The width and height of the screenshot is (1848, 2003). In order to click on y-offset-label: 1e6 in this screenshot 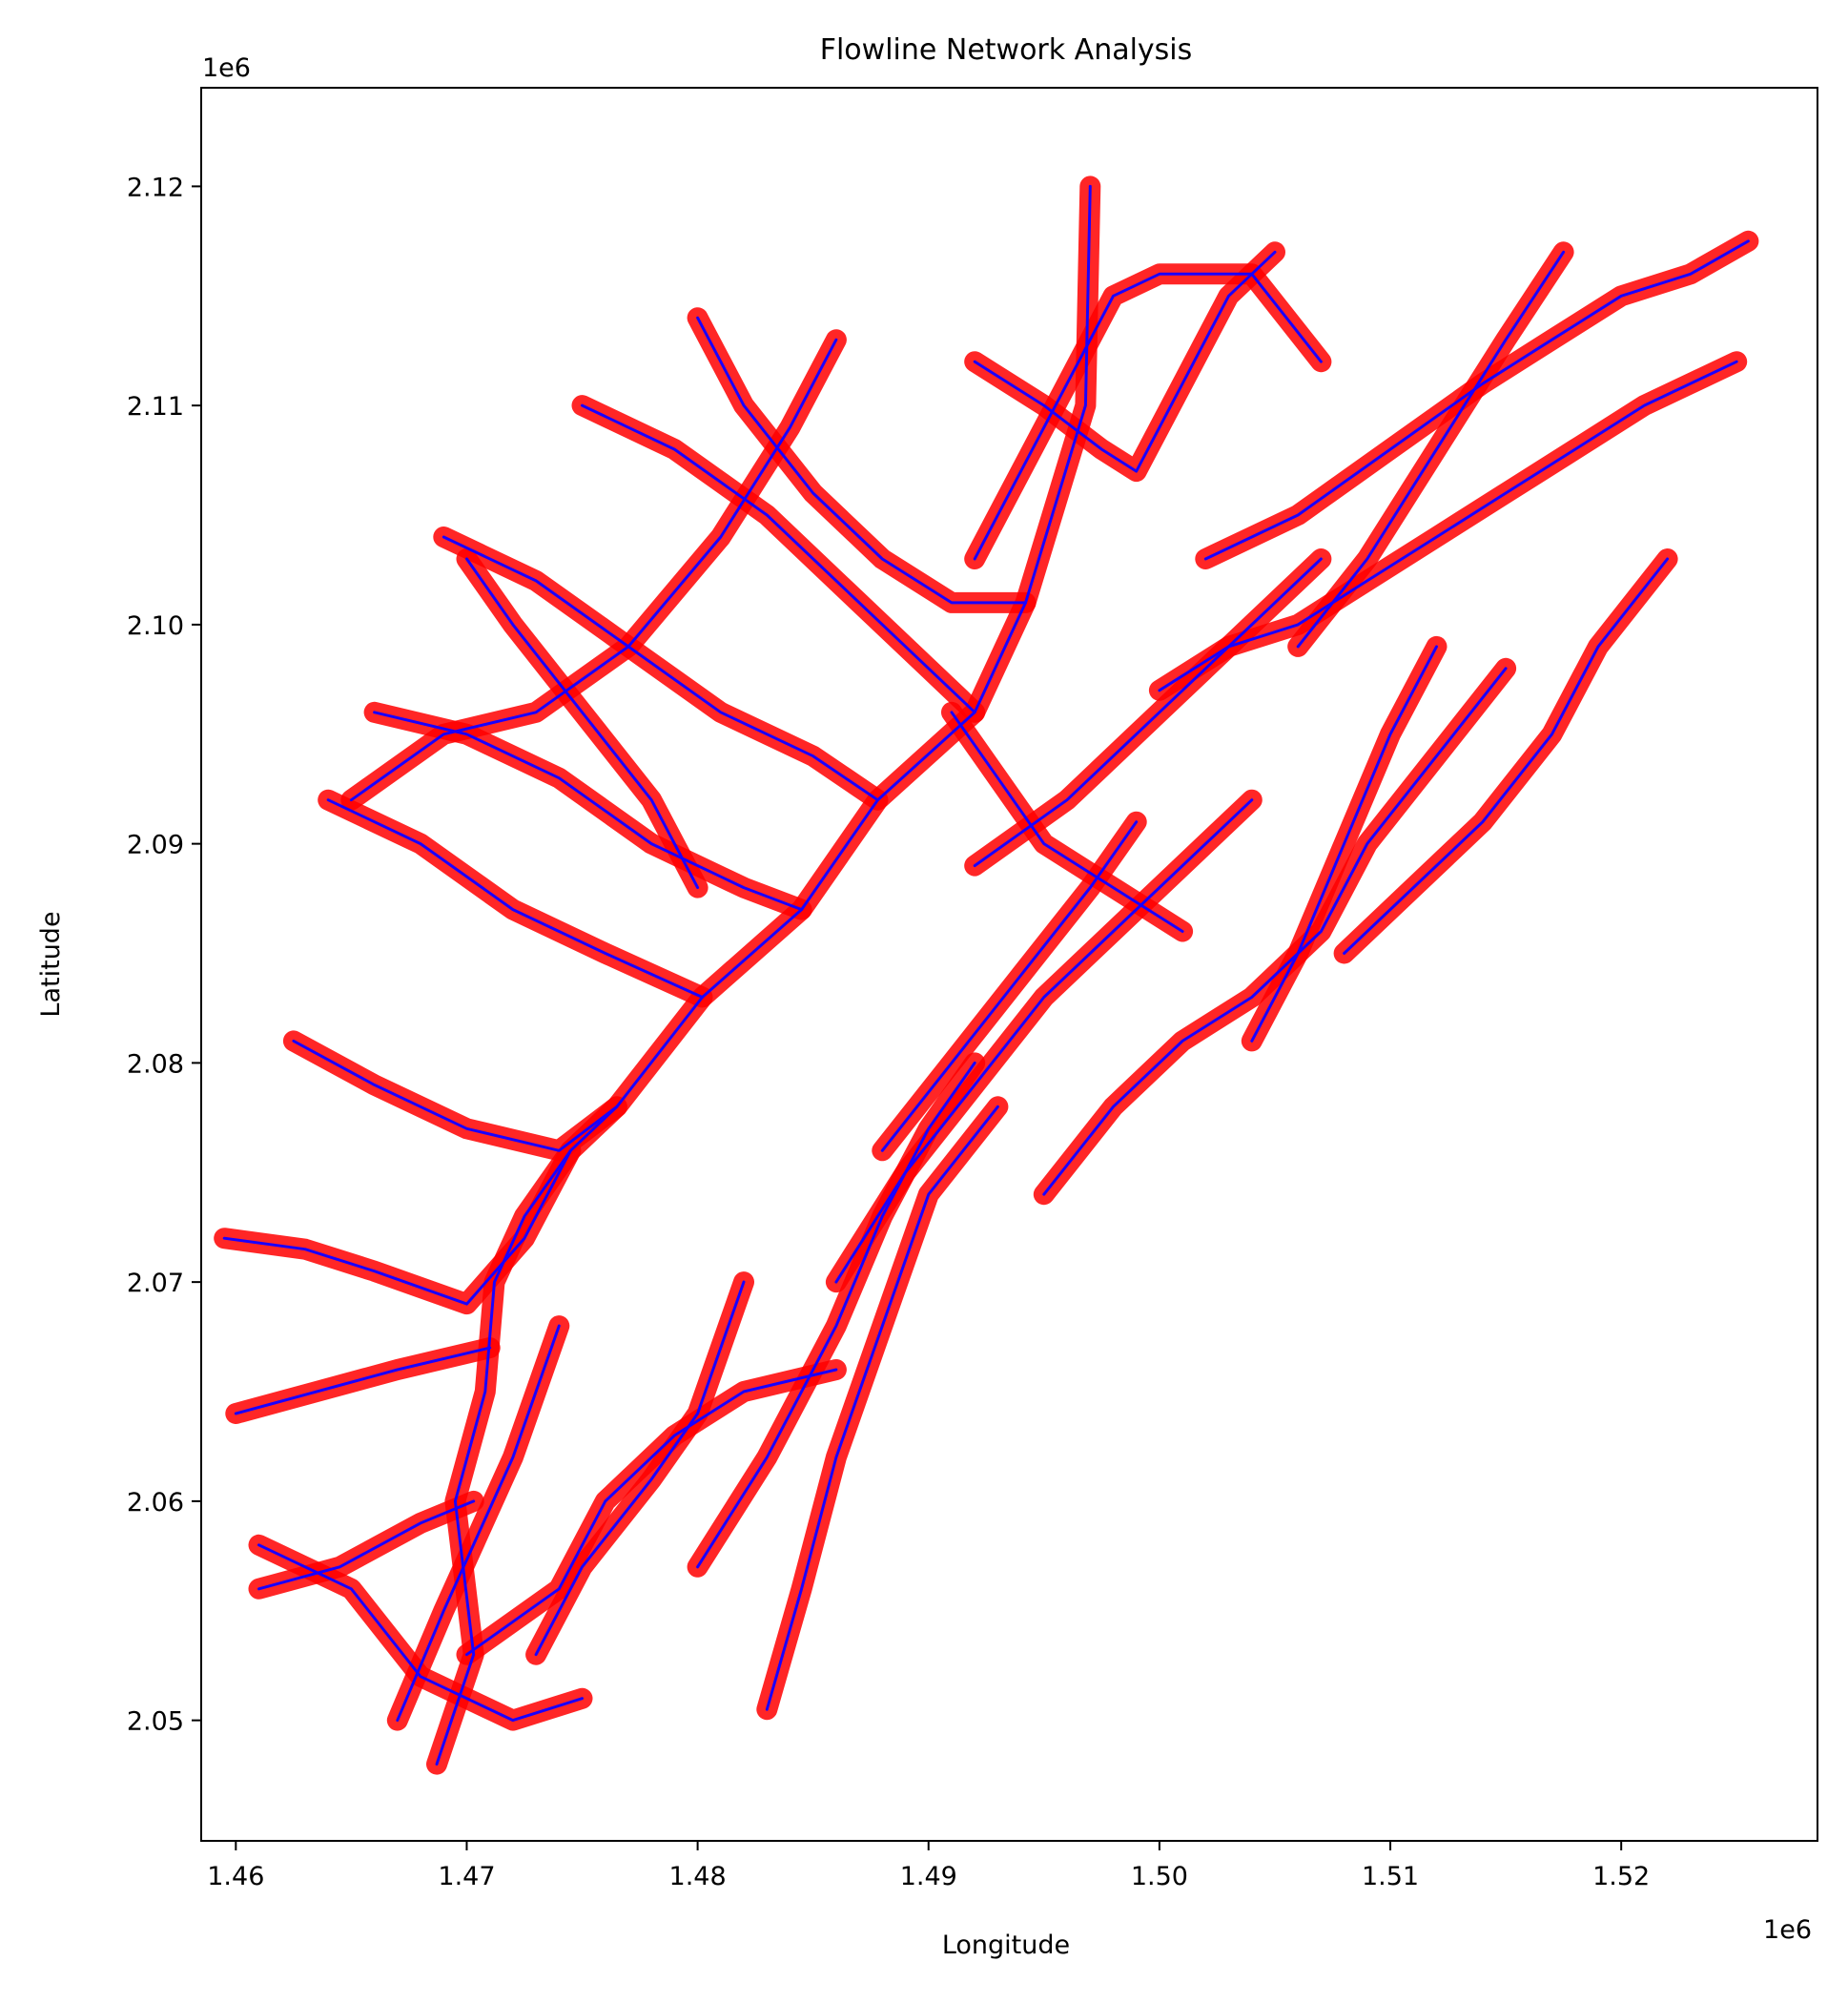, I will do `click(226, 68)`.